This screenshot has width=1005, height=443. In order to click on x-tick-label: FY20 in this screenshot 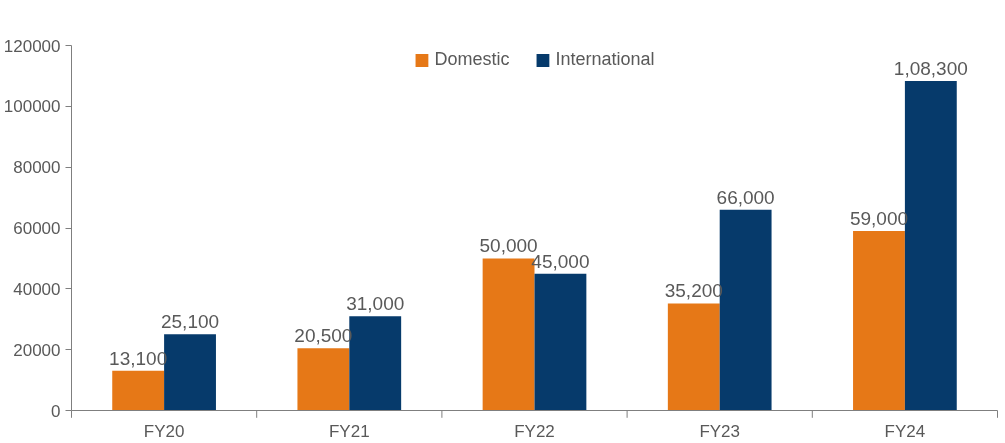, I will do `click(164, 431)`.